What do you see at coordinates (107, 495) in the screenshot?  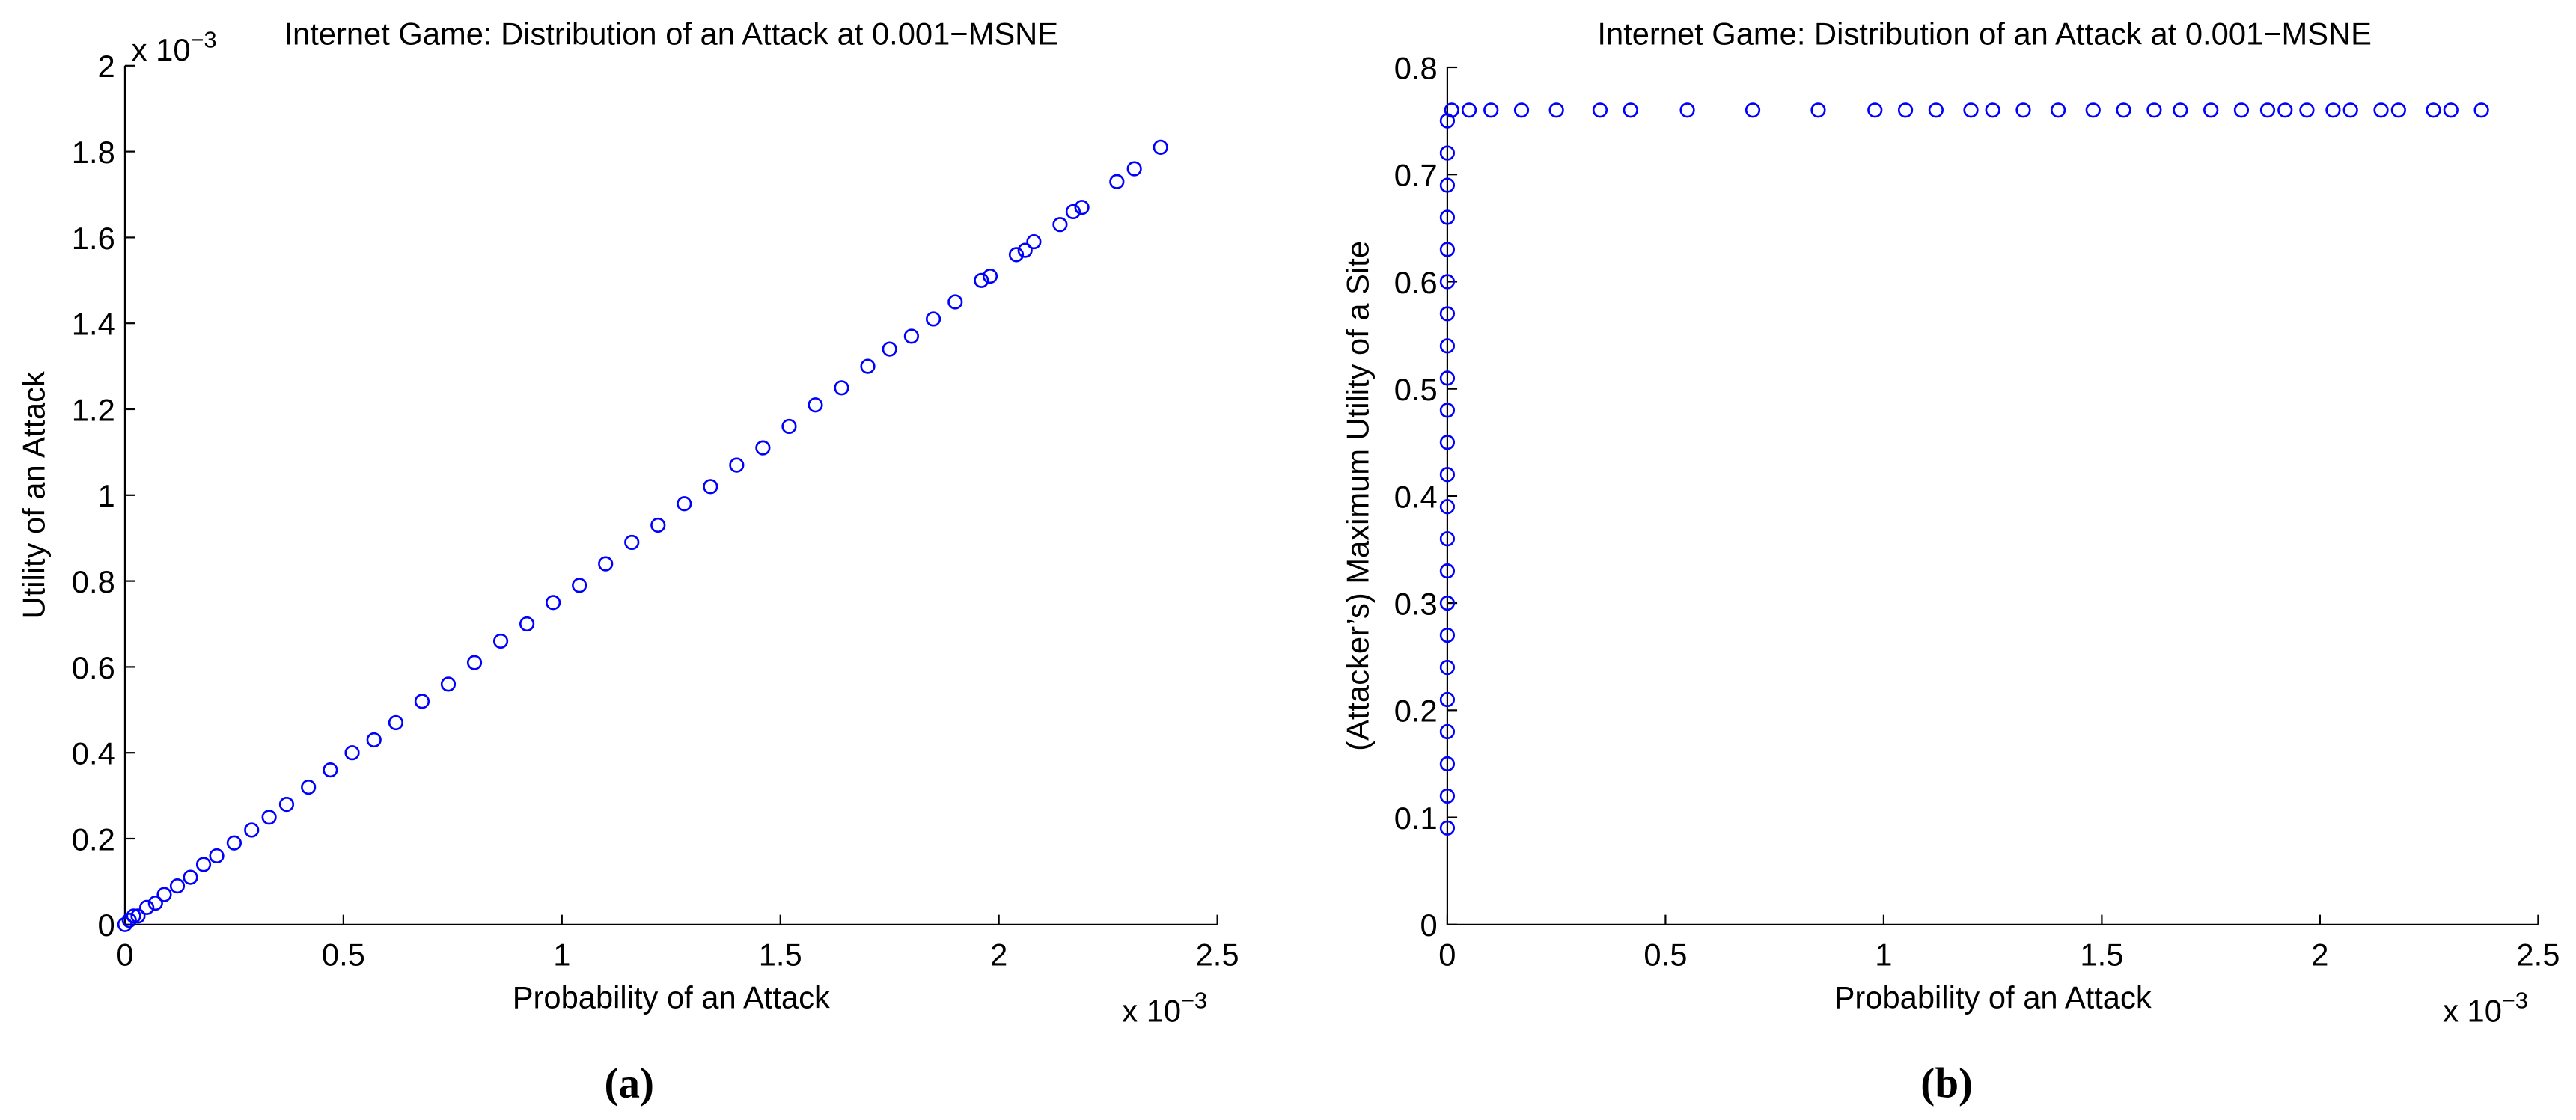 I see `y-tick-label: 1` at bounding box center [107, 495].